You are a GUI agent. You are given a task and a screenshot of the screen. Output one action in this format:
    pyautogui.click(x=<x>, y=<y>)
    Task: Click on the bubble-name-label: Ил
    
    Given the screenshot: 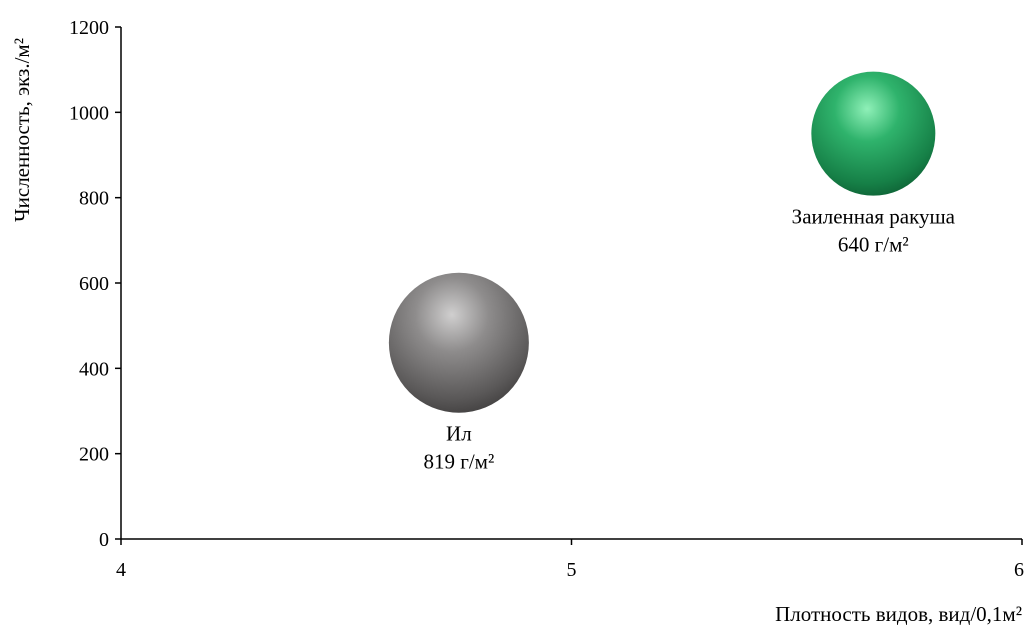 What is the action you would take?
    pyautogui.click(x=459, y=434)
    